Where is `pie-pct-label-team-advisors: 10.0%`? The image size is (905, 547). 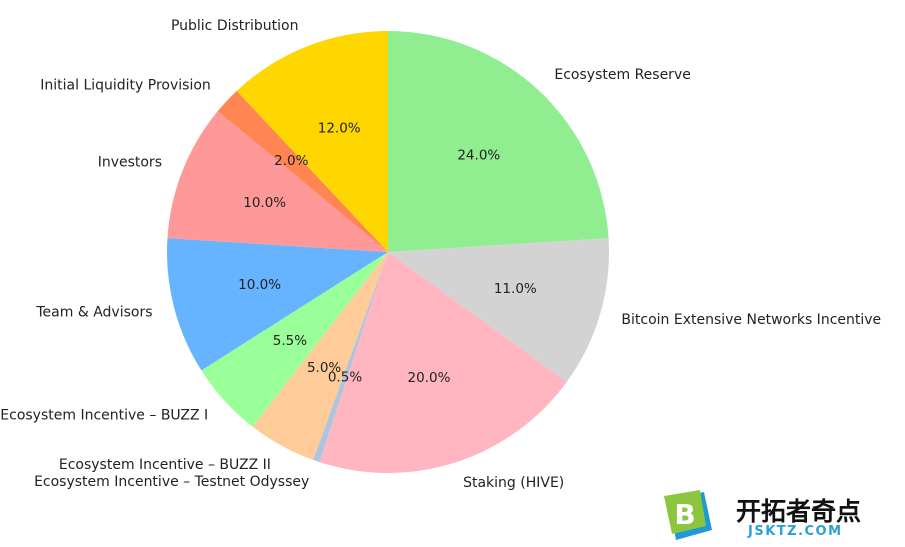
pie-pct-label-team-advisors: 10.0% is located at coordinates (259, 285).